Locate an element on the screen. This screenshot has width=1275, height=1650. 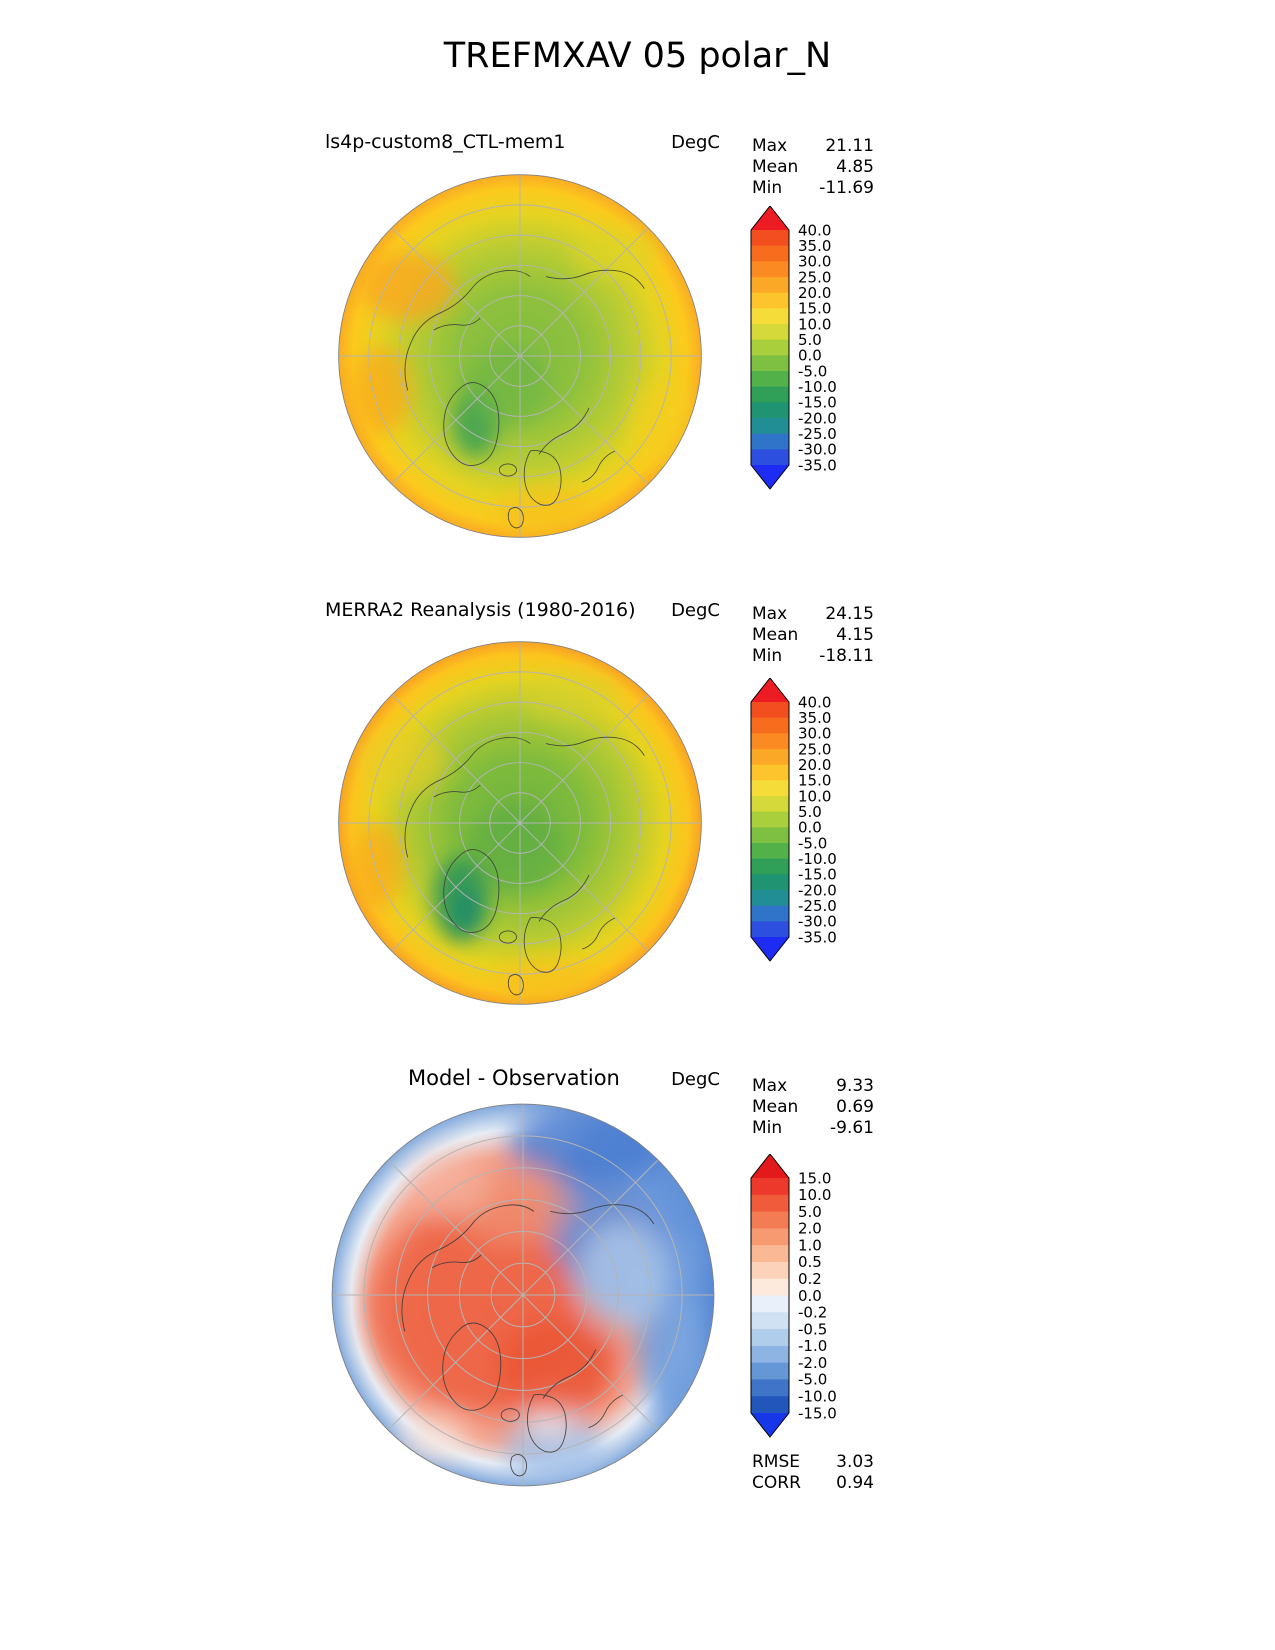
stat-row: Mean 4.15 is located at coordinates (813, 635).